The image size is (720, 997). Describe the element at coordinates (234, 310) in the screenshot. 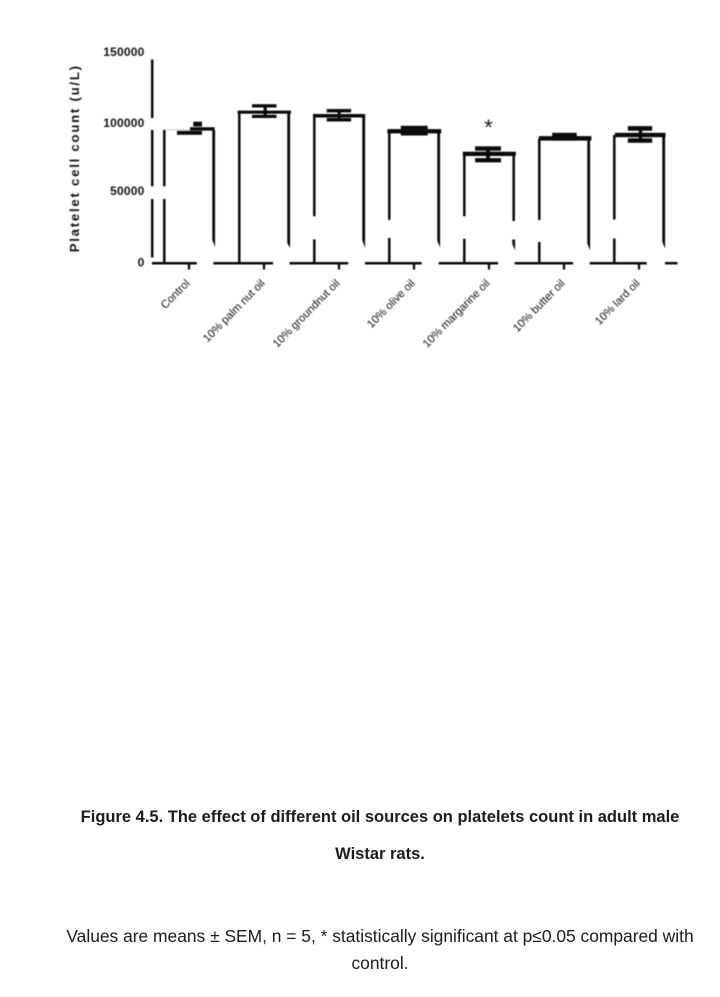

I see `svg-text: 10% palm nut oil` at that location.